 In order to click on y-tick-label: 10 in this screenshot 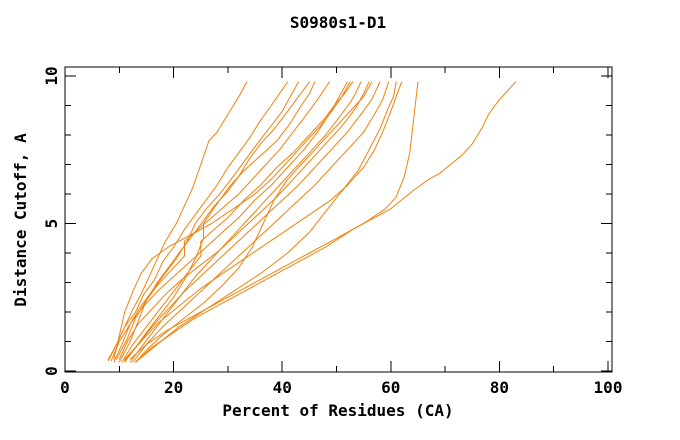, I will do `click(51, 75)`.